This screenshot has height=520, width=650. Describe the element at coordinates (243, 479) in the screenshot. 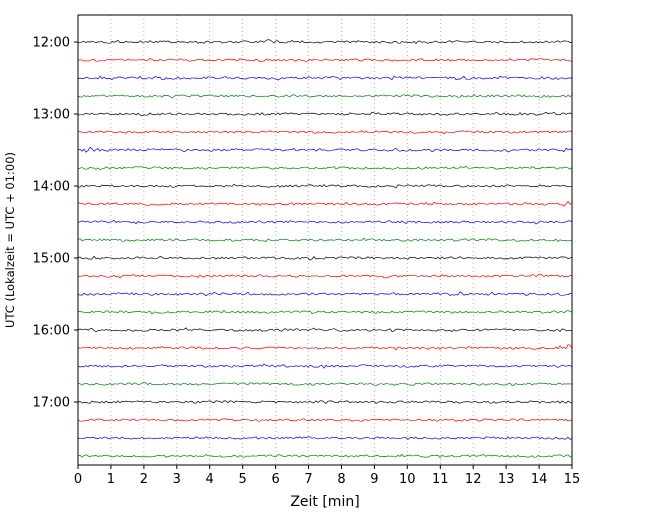

I see `x-tick-label: 5` at that location.